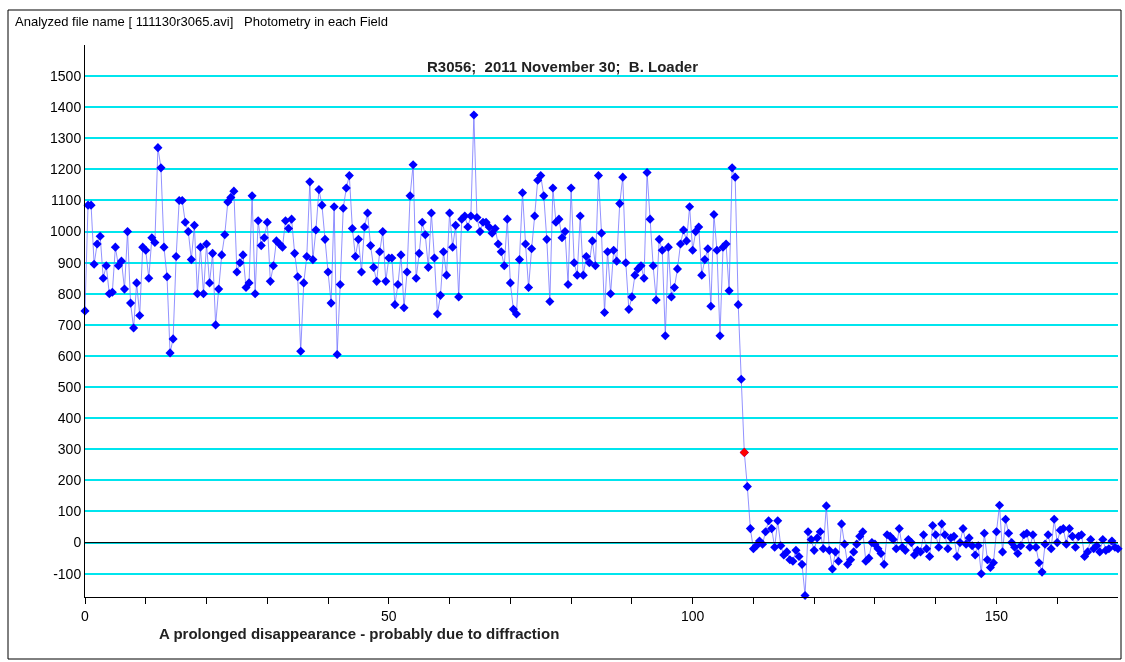 The image size is (1125, 662). I want to click on x-tick-label: 150, so click(996, 615).